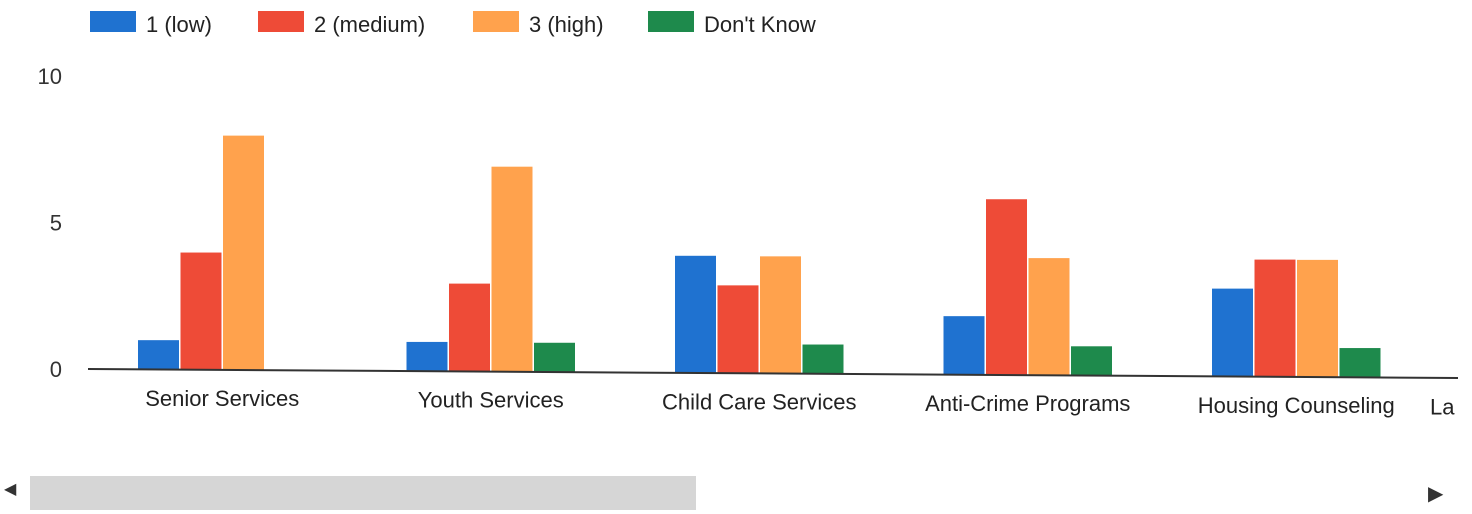  What do you see at coordinates (1436, 494) in the screenshot?
I see `scroll-right-arrow-icon: ▶` at bounding box center [1436, 494].